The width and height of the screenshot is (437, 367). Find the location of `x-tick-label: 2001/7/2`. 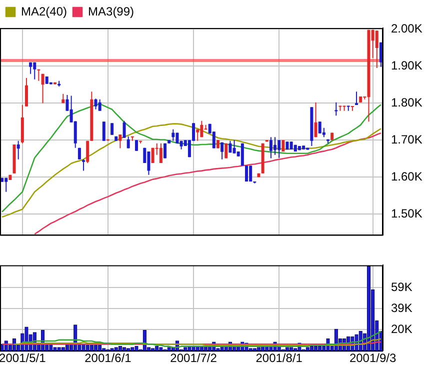

x-tick-label: 2001/7/2 is located at coordinates (194, 358).